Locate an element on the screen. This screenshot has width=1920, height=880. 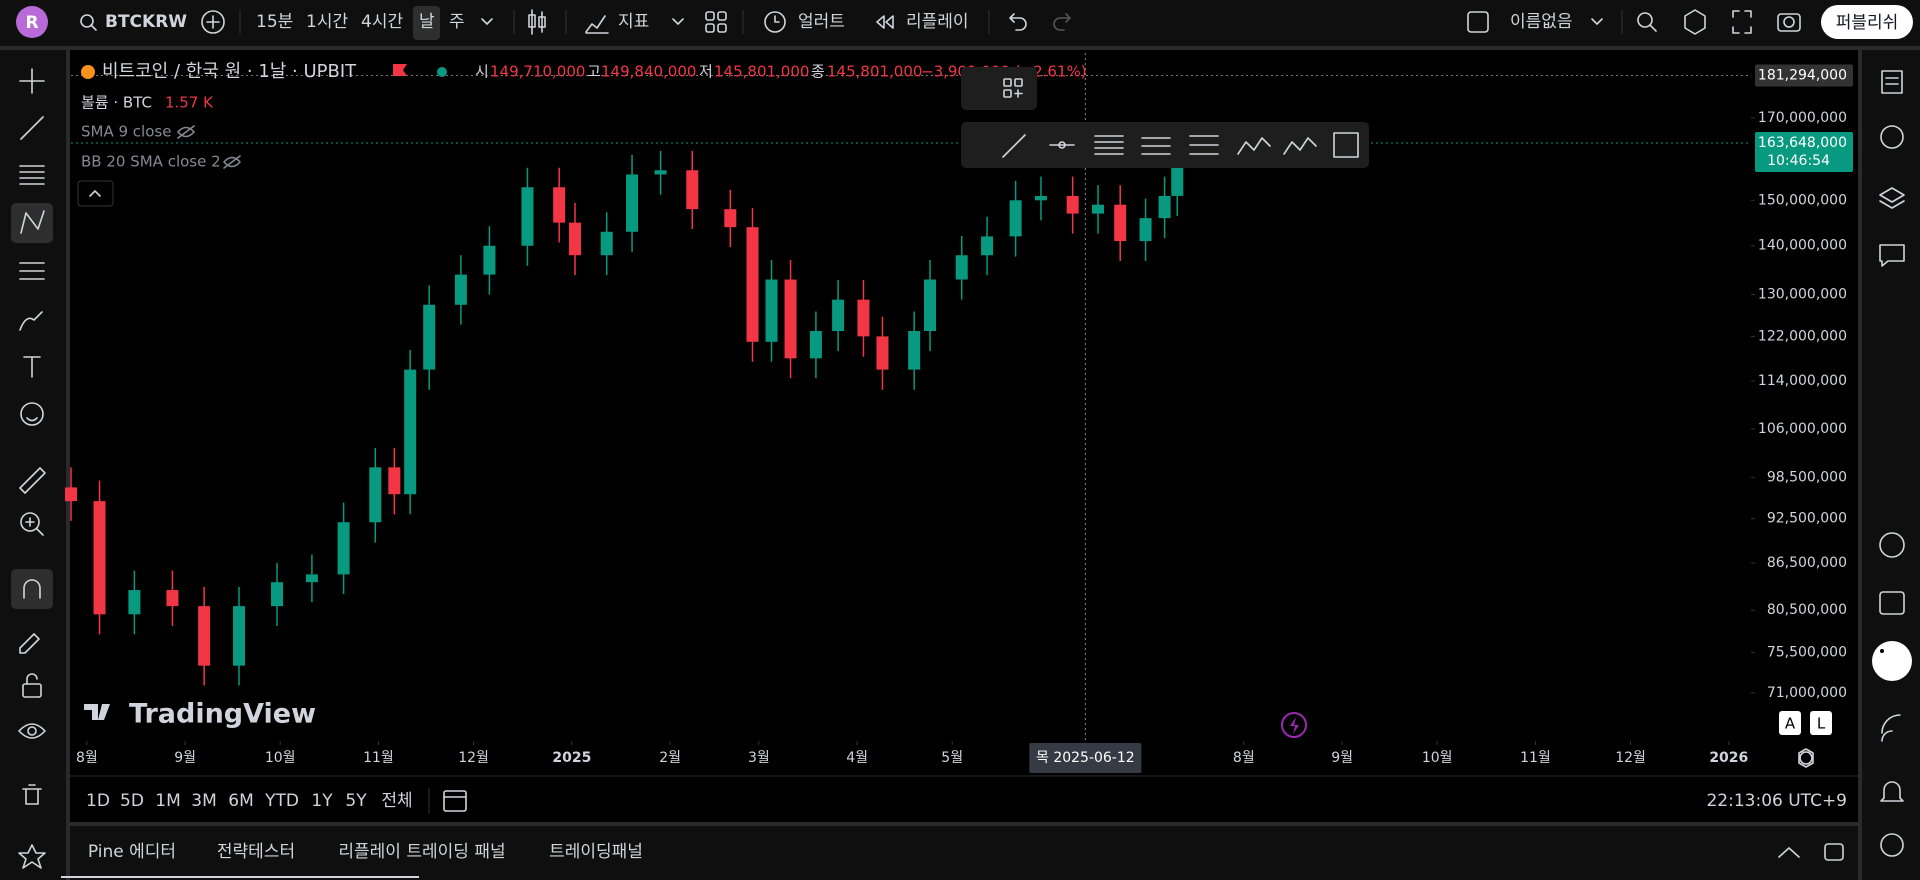
range: 6M is located at coordinates (240, 801).